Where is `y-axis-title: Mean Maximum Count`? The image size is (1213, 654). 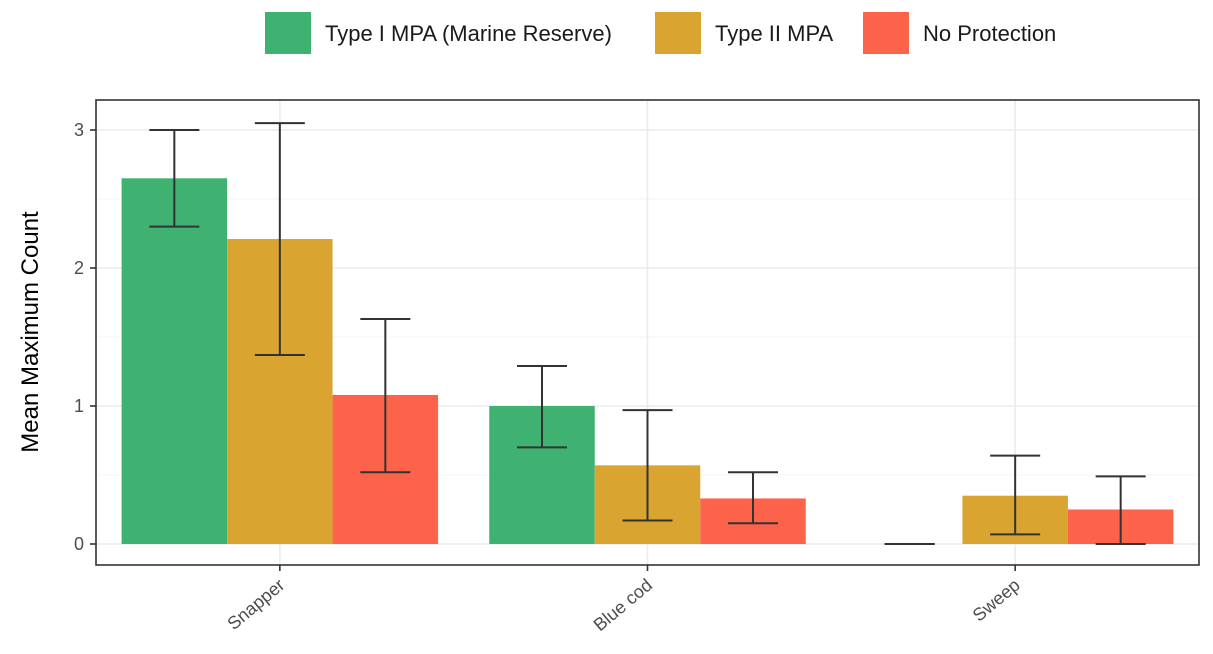 y-axis-title: Mean Maximum Count is located at coordinates (30, 332).